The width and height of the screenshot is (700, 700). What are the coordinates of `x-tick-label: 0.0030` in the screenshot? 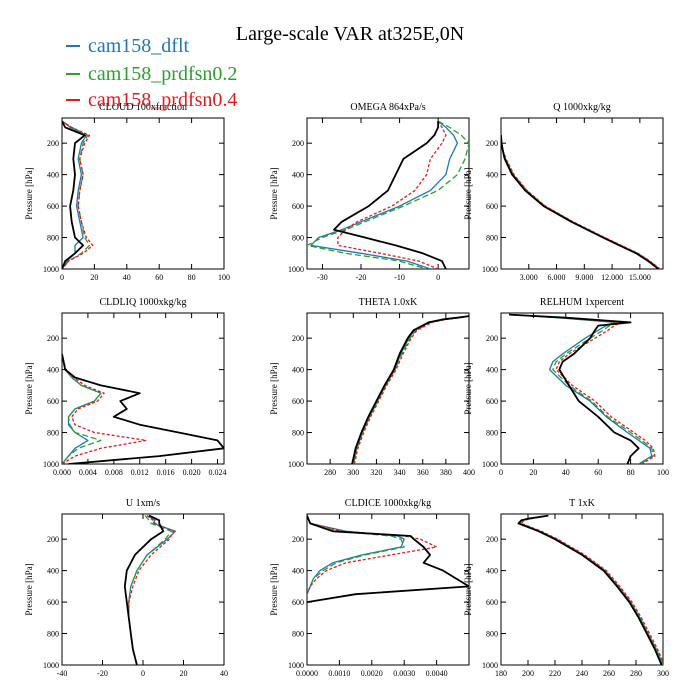 It's located at (404, 673).